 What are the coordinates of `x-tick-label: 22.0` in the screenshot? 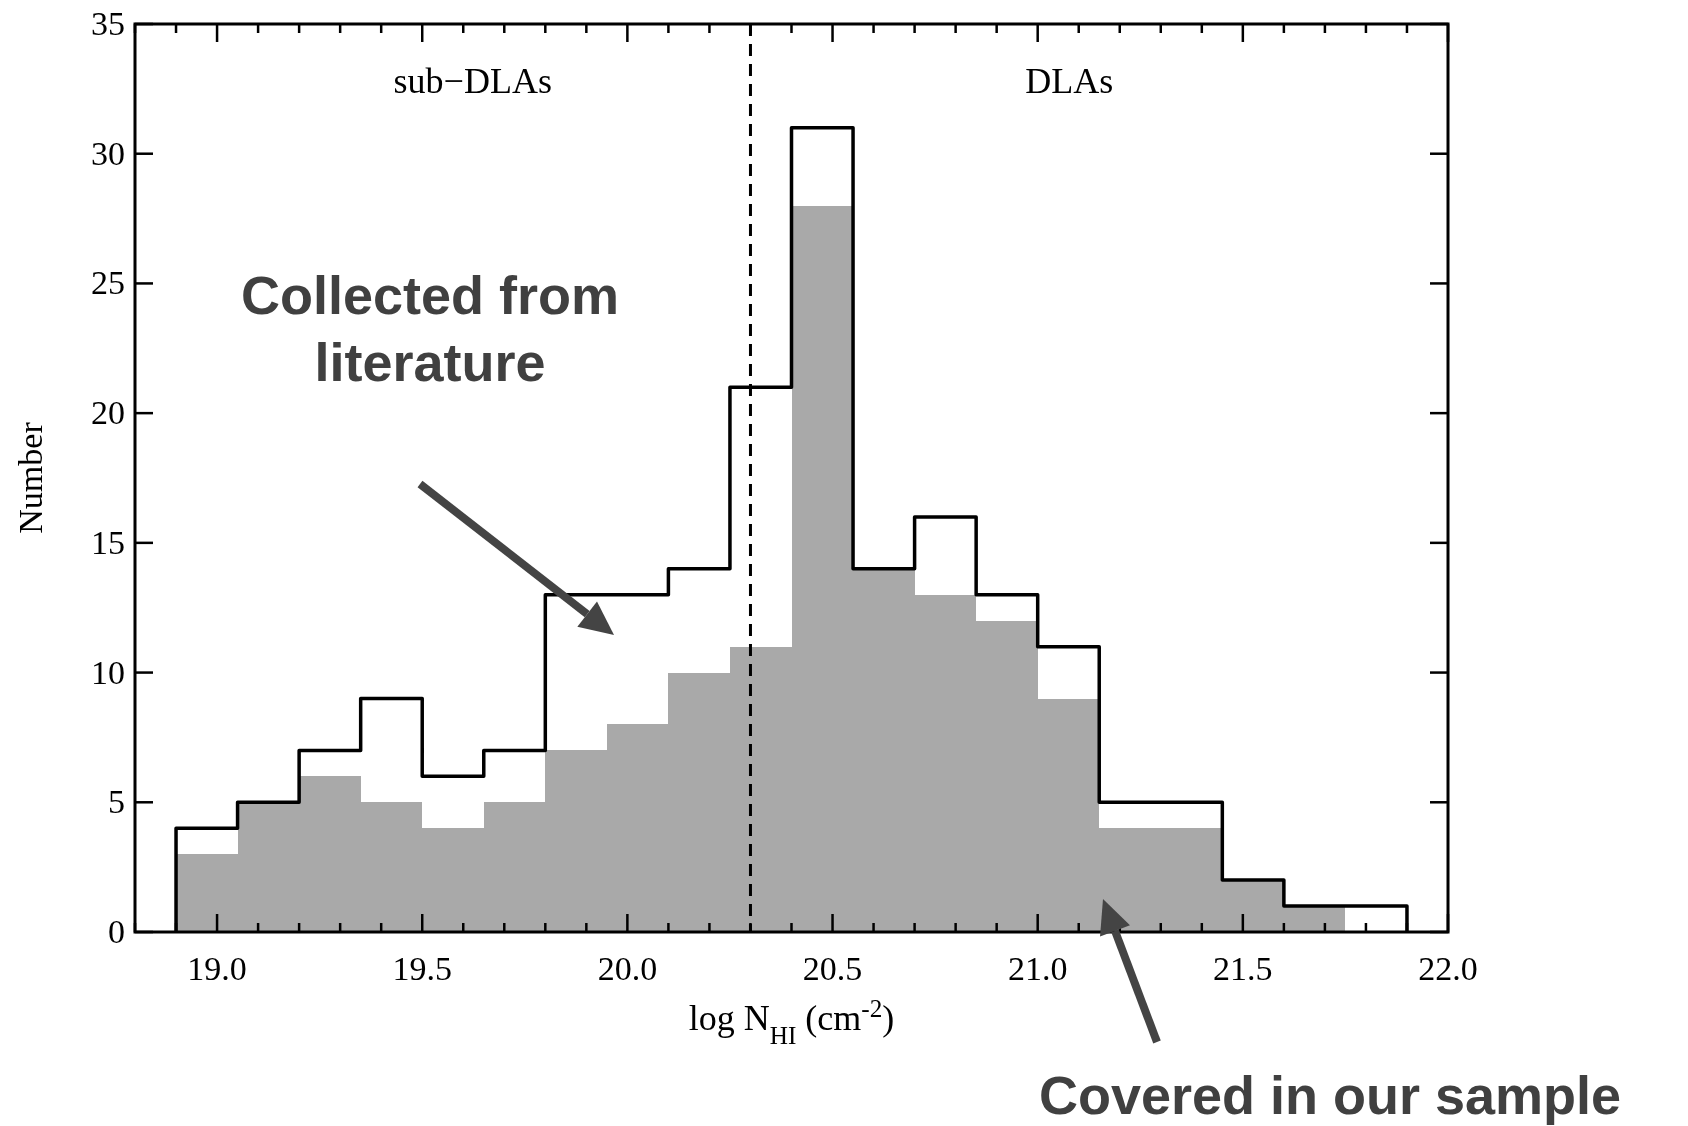 It's located at (1448, 968).